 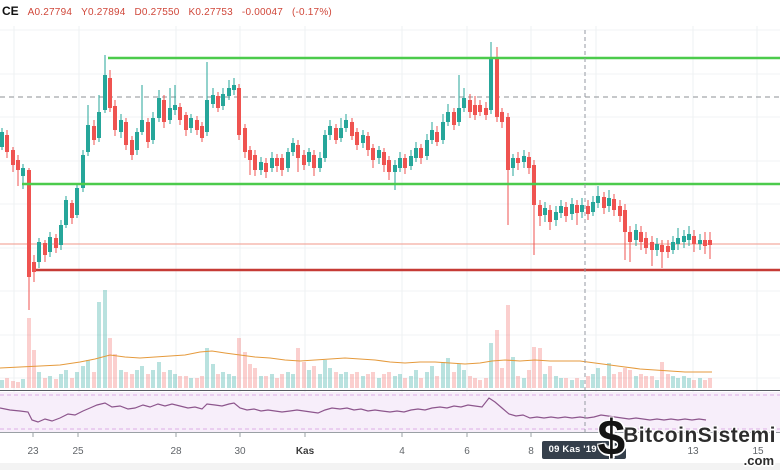 I want to click on x-axis: 23 25 28 30 Kas 4 6 8 13 15, so click(x=390, y=454).